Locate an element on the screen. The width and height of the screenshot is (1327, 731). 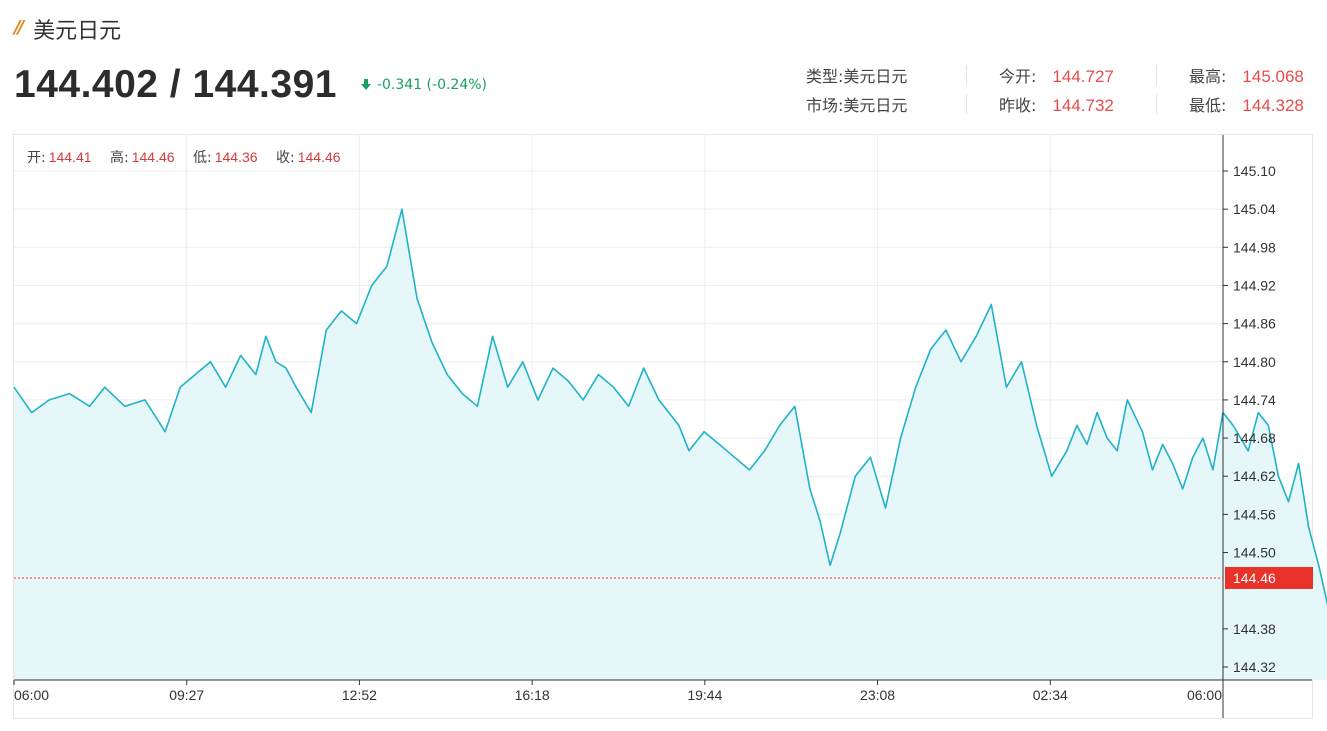
ohlc-low-label: 低: is located at coordinates (202, 158).